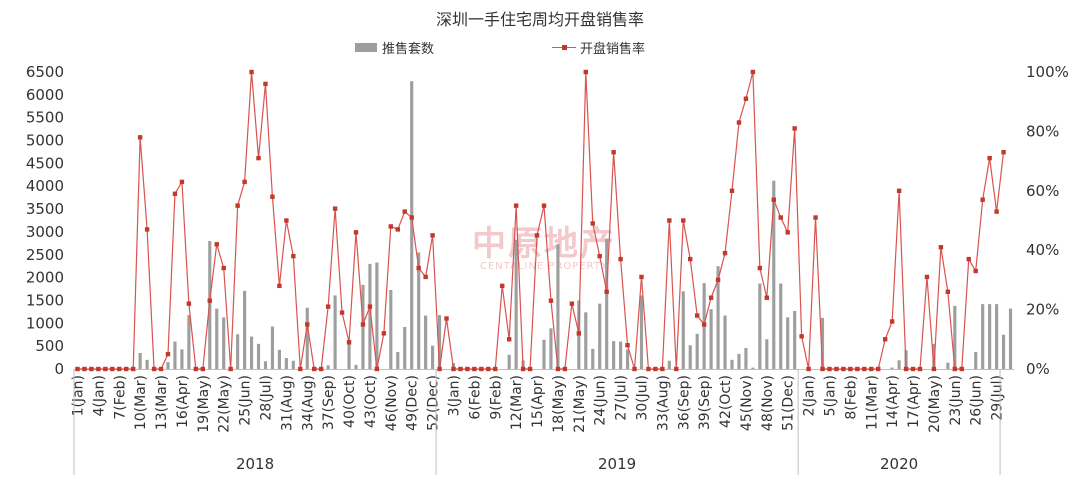  What do you see at coordinates (246, 400) in the screenshot?
I see `x-tick-label: 25(Jun)` at bounding box center [246, 400].